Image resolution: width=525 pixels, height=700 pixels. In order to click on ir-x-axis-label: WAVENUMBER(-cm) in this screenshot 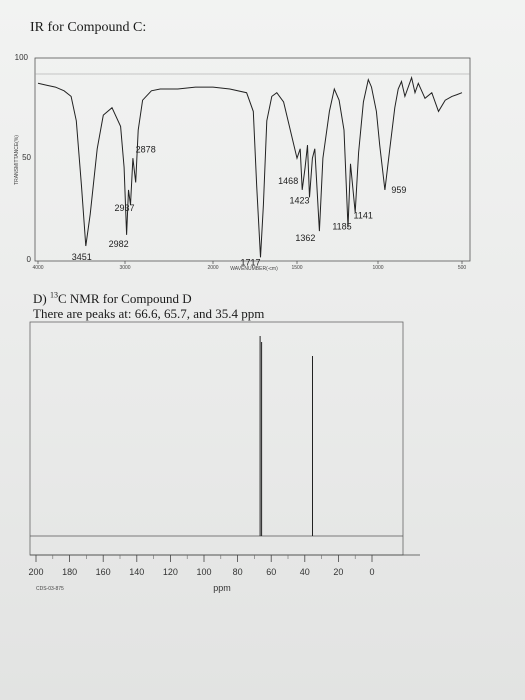, I will do `click(254, 269)`.